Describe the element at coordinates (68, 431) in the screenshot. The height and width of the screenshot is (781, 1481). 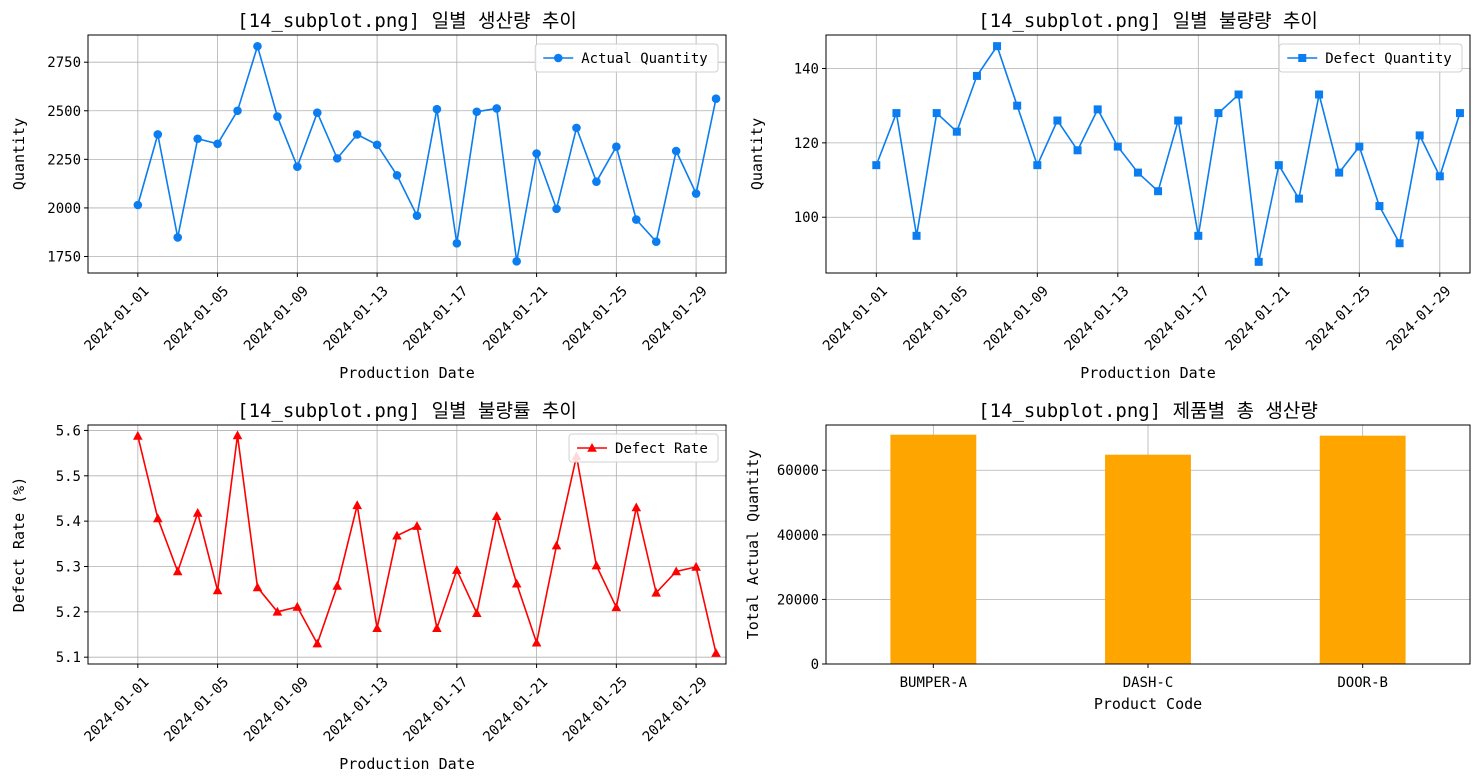
I see `y-tick-label: 5.6` at that location.